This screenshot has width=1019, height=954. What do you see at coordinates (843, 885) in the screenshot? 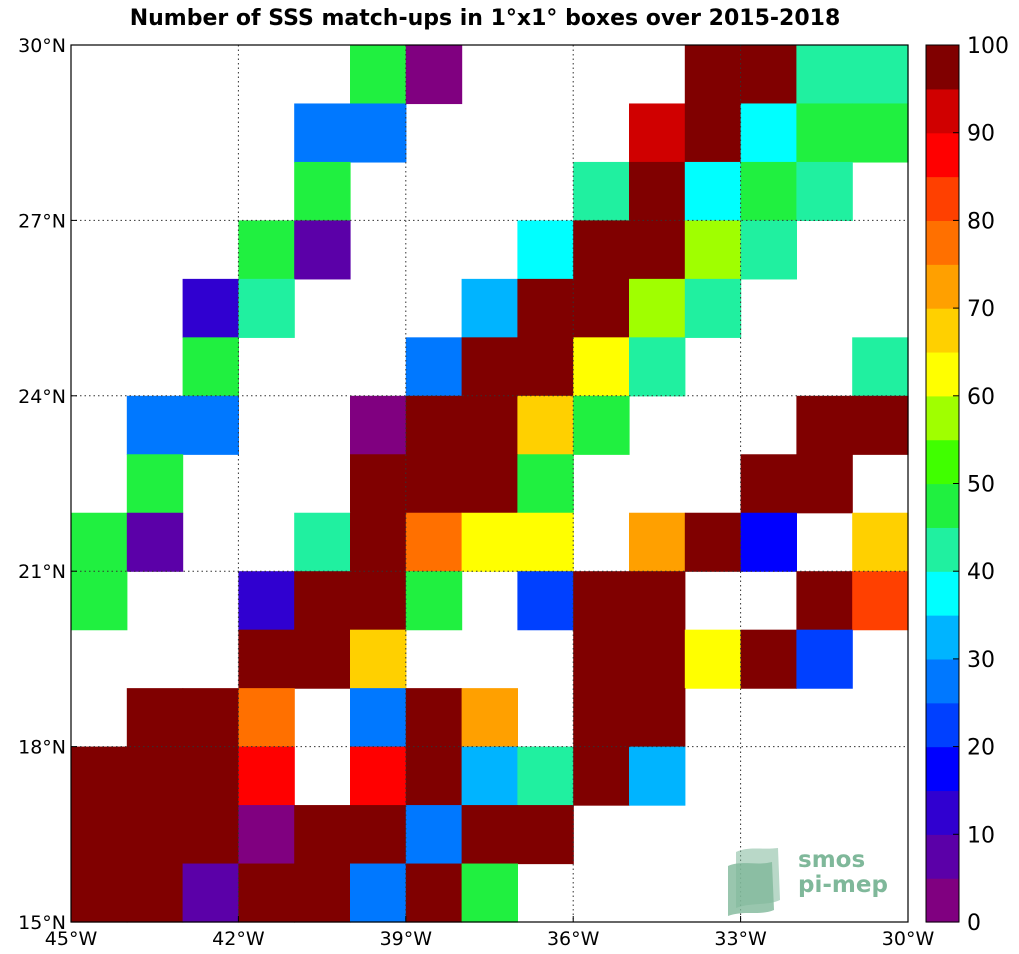
I see `watermark-line2: pi-mep` at bounding box center [843, 885].